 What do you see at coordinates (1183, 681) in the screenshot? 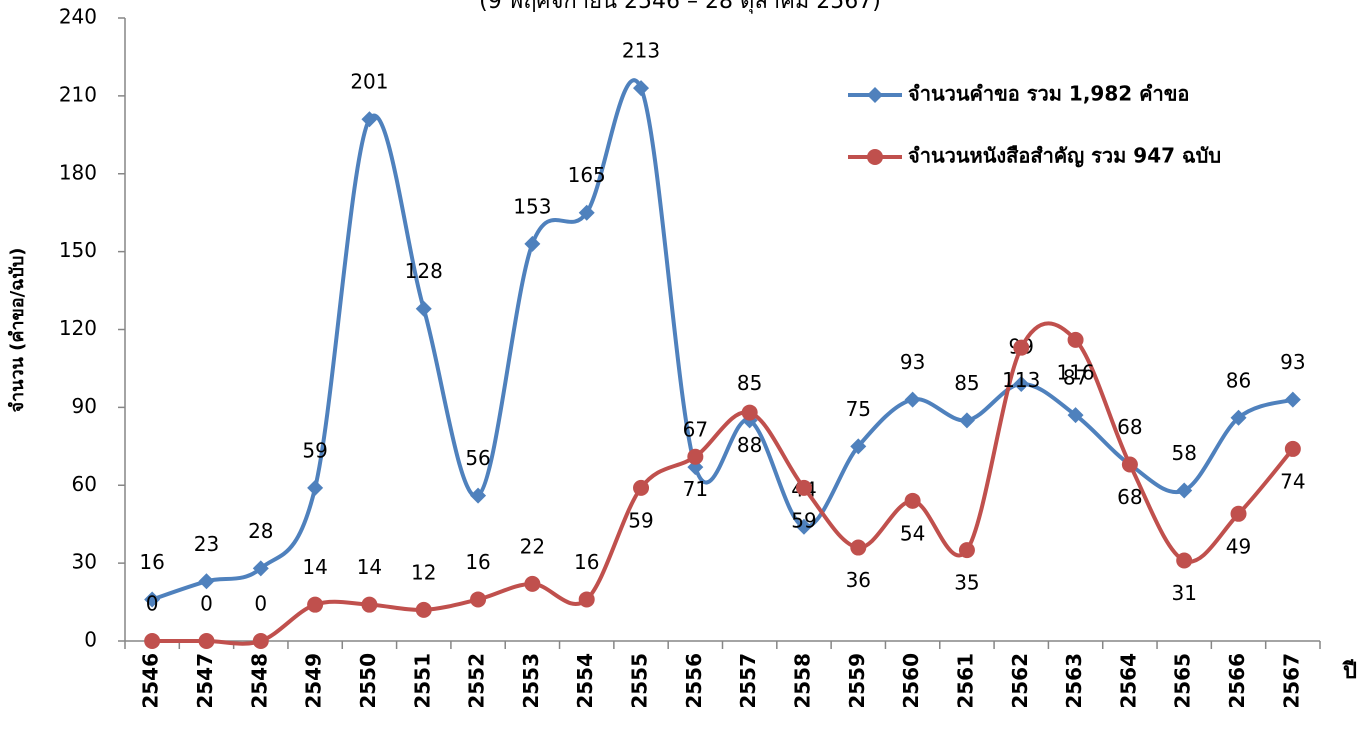
I see `x-tick-label: 2565` at bounding box center [1183, 681].